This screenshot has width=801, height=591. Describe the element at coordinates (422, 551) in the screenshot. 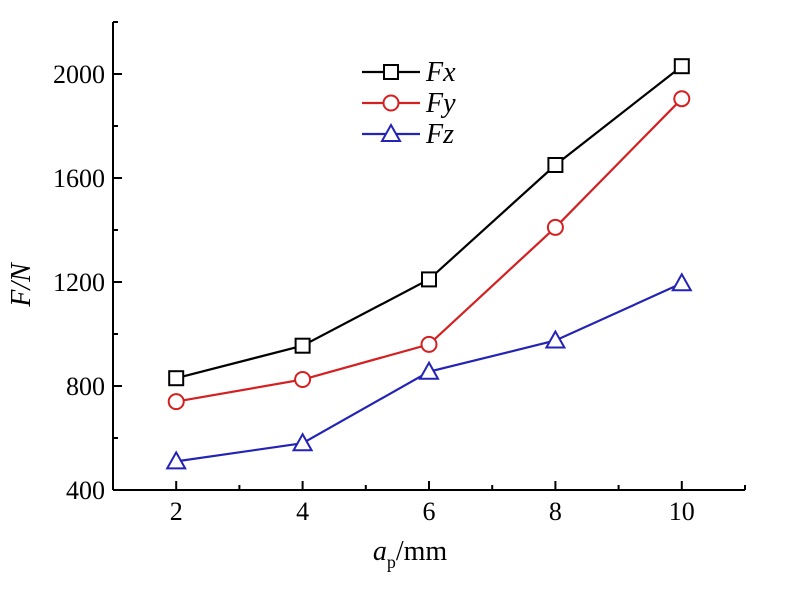

I see `x-axis-label-unit: /mm` at that location.